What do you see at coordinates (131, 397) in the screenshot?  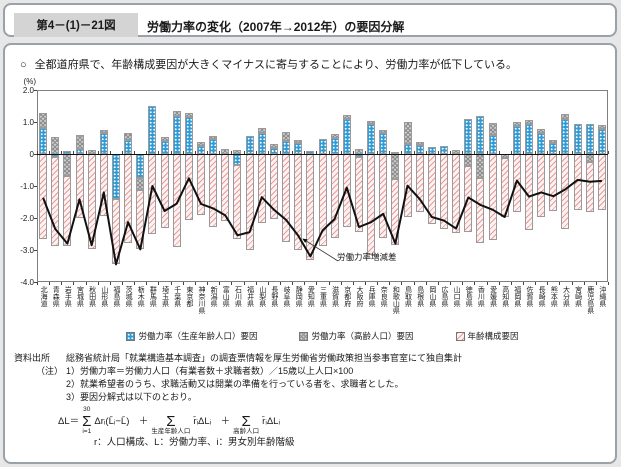 I see `note-item-3: 3）要因分解式は以下のとおり。` at bounding box center [131, 397].